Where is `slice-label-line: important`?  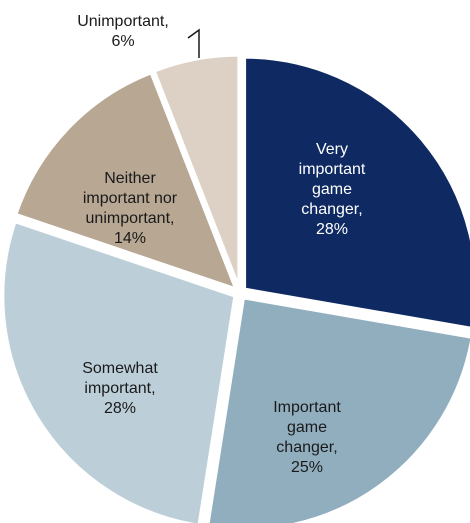 slice-label-line: important is located at coordinates (332, 169).